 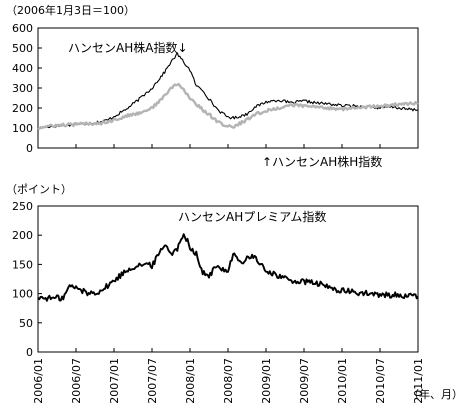 What do you see at coordinates (114, 381) in the screenshot?
I see `x-tick-label: 2007/01` at bounding box center [114, 381].